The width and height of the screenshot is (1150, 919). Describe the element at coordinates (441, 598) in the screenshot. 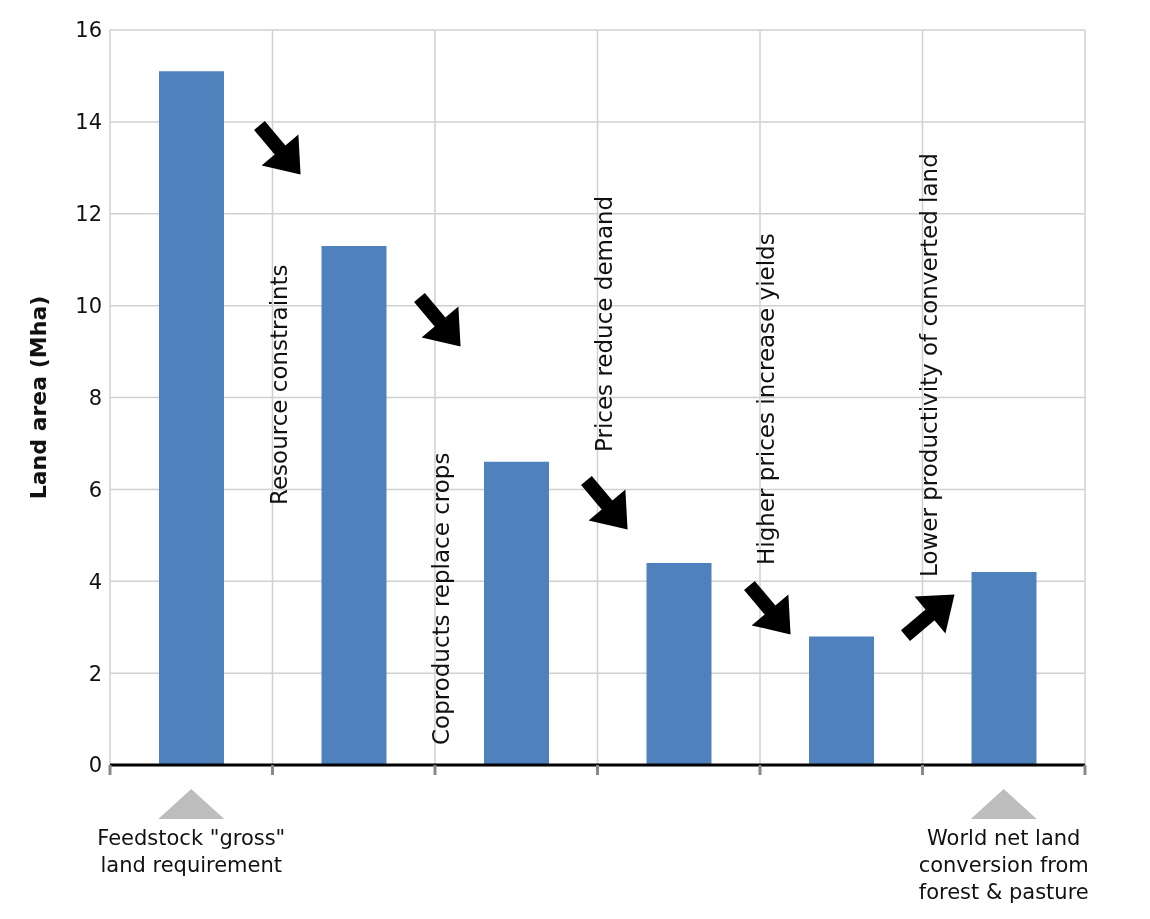

I see `annotation: Coproducts replace crops` at that location.